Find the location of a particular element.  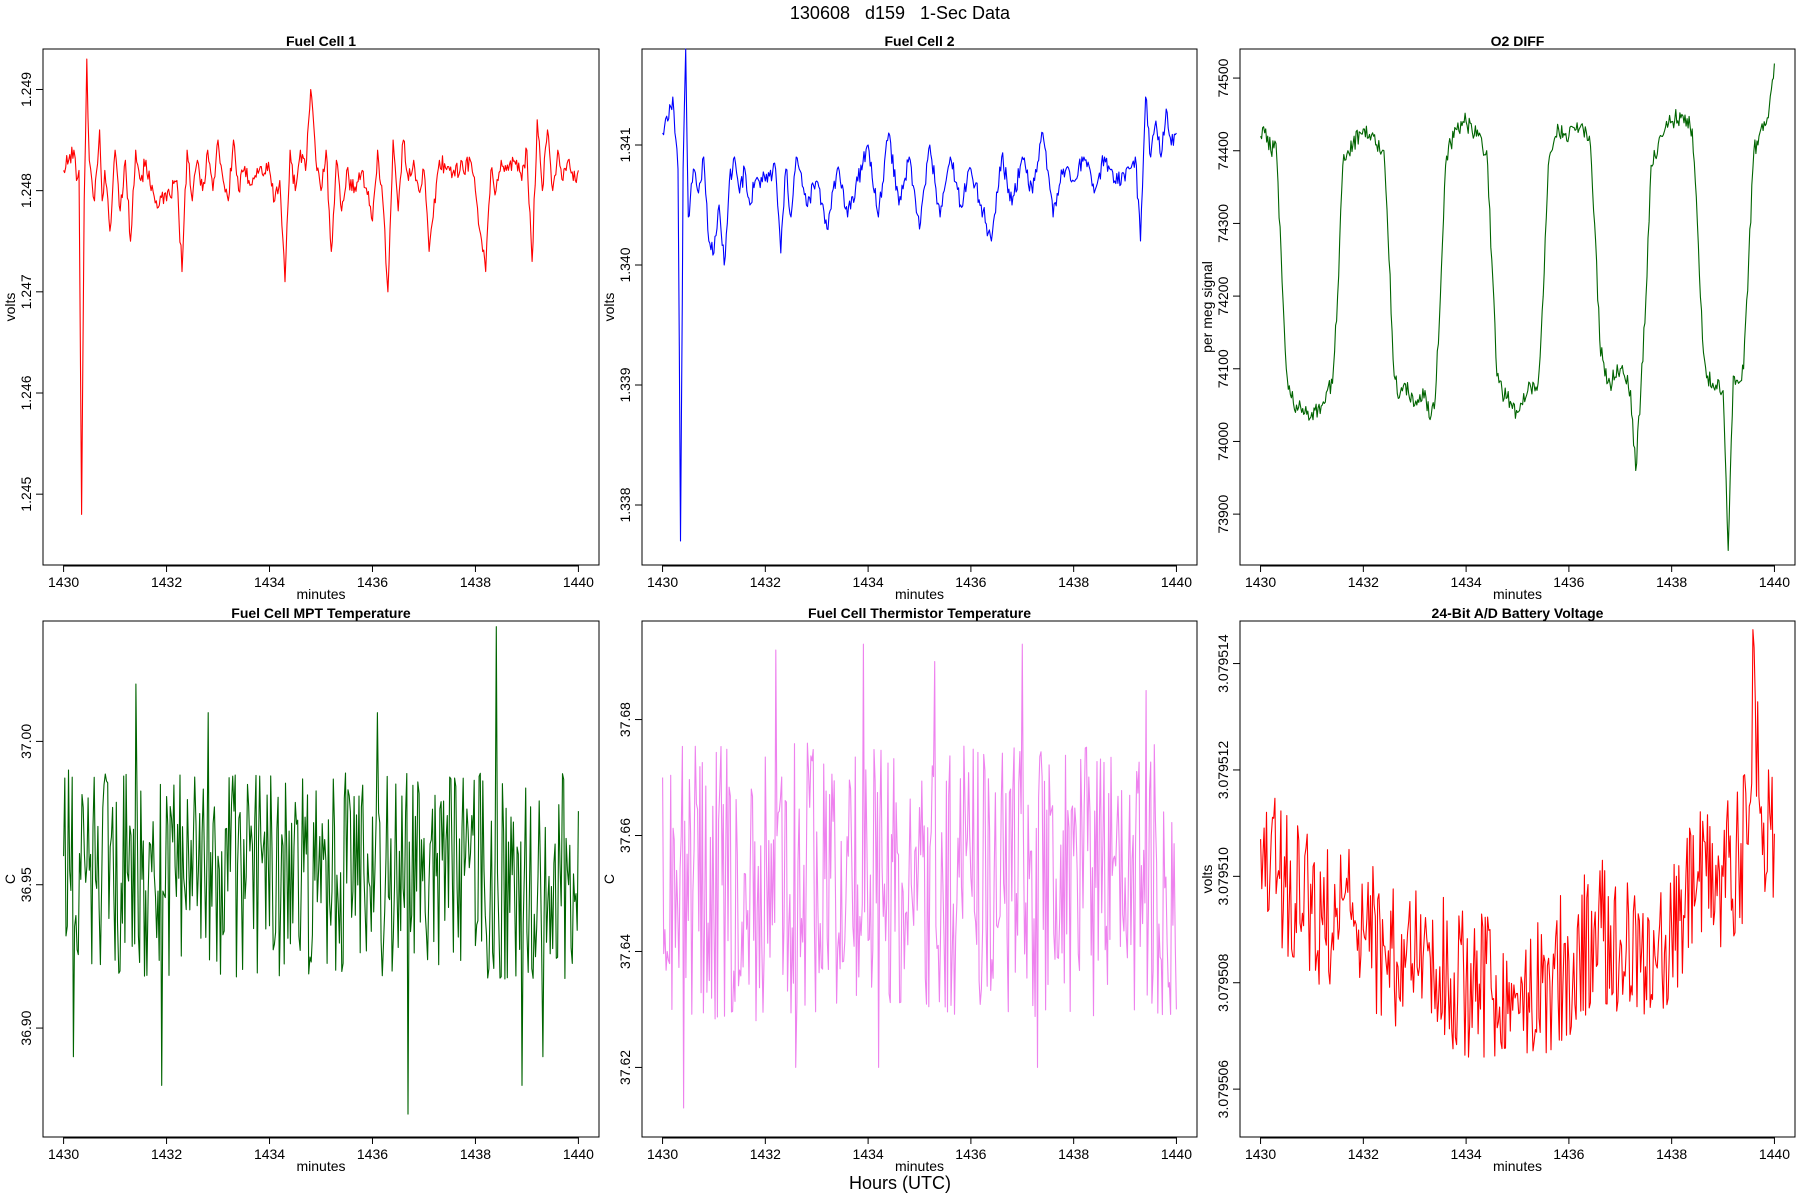

y-tick-label: 1.246 is located at coordinates (26, 392).